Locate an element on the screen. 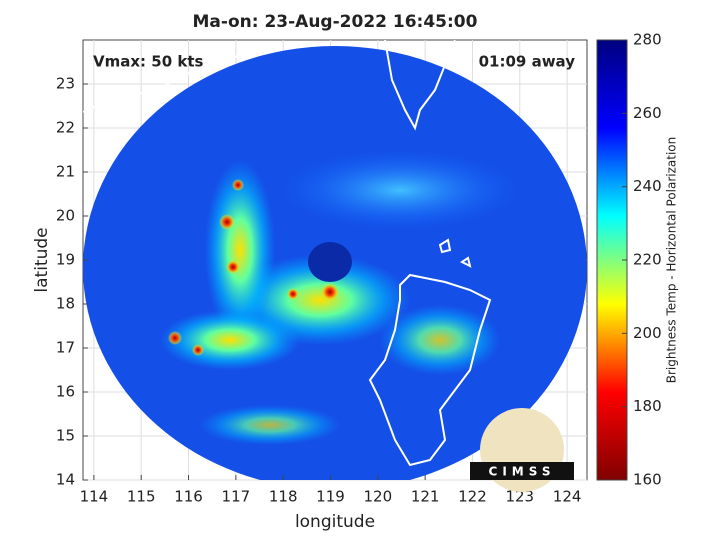 The width and height of the screenshot is (720, 544). x-tick-label: 119 is located at coordinates (330, 497).